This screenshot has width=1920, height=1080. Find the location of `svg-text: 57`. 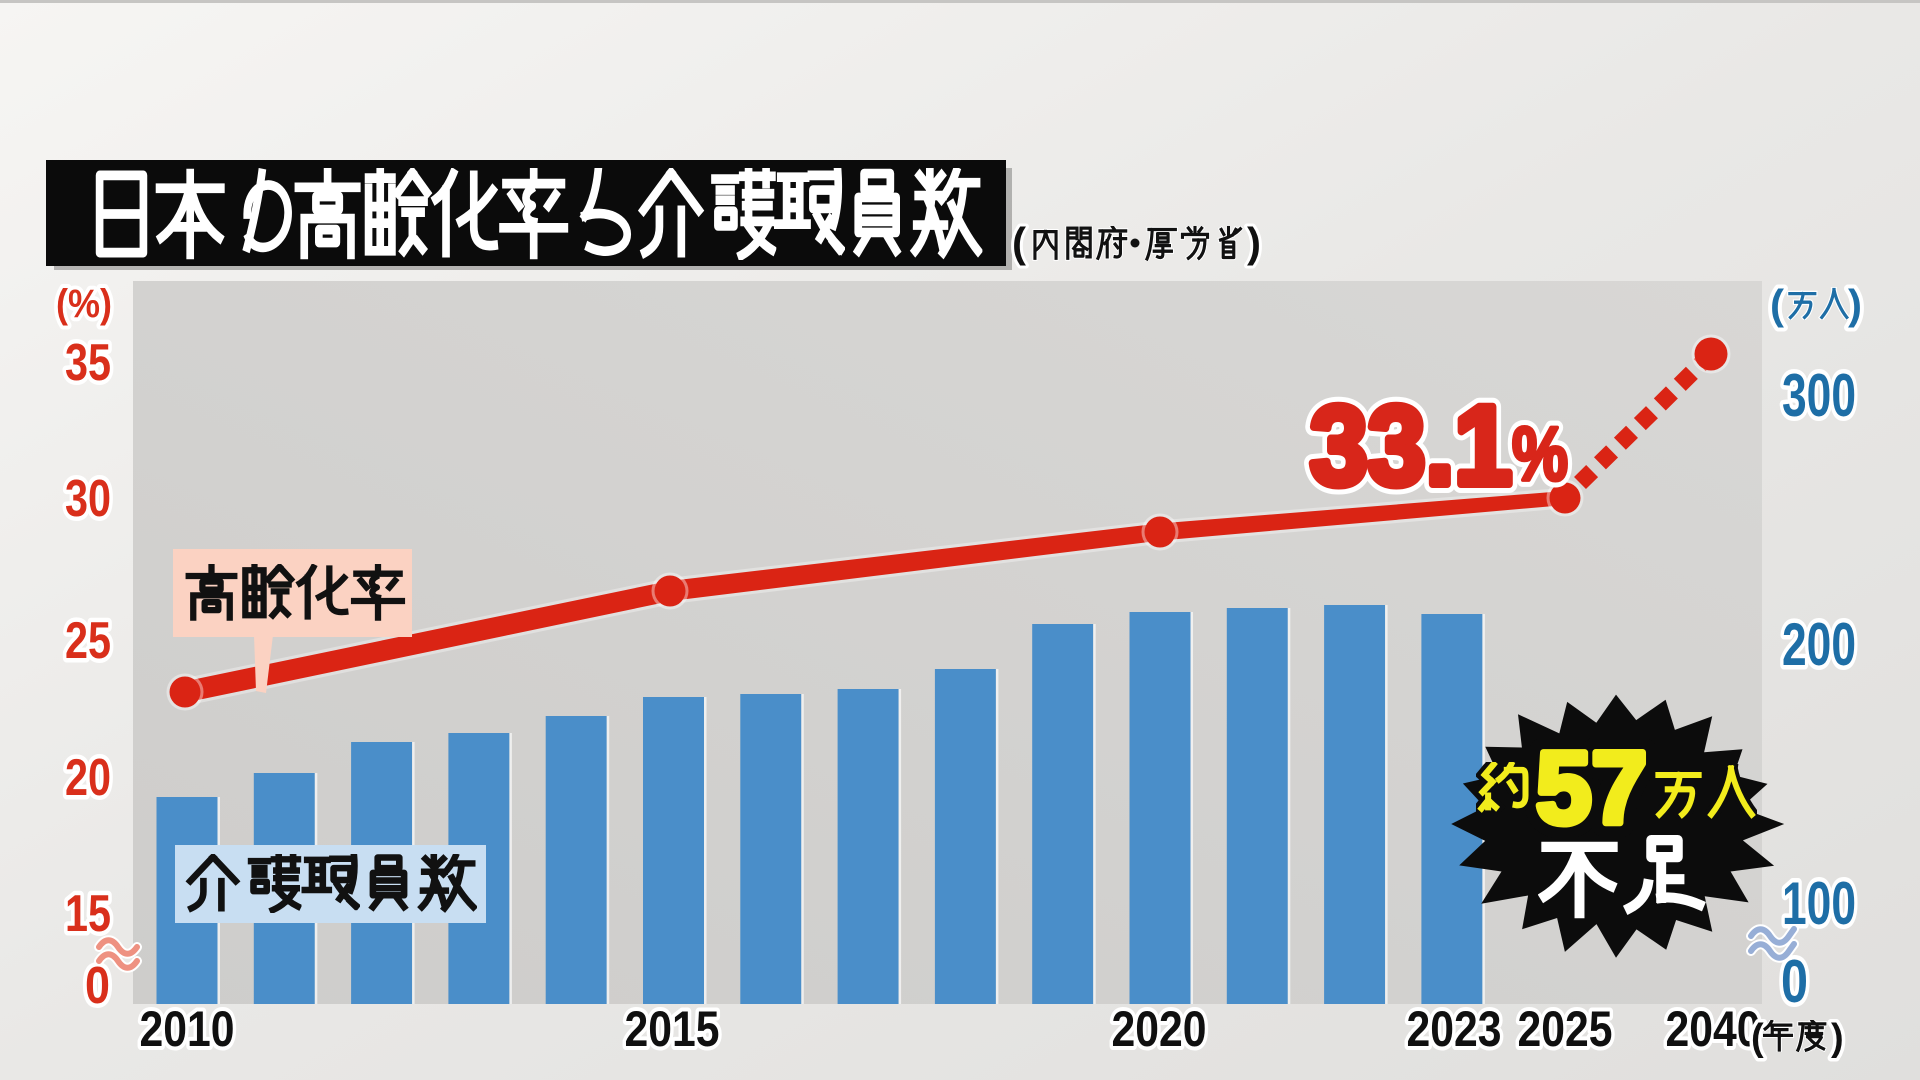

svg-text: 57 is located at coordinates (1591, 788).